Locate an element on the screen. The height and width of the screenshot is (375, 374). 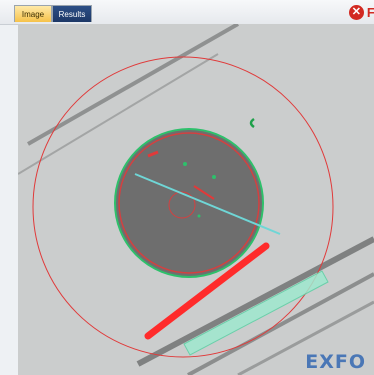
tab-results: Results is located at coordinates (72, 13).